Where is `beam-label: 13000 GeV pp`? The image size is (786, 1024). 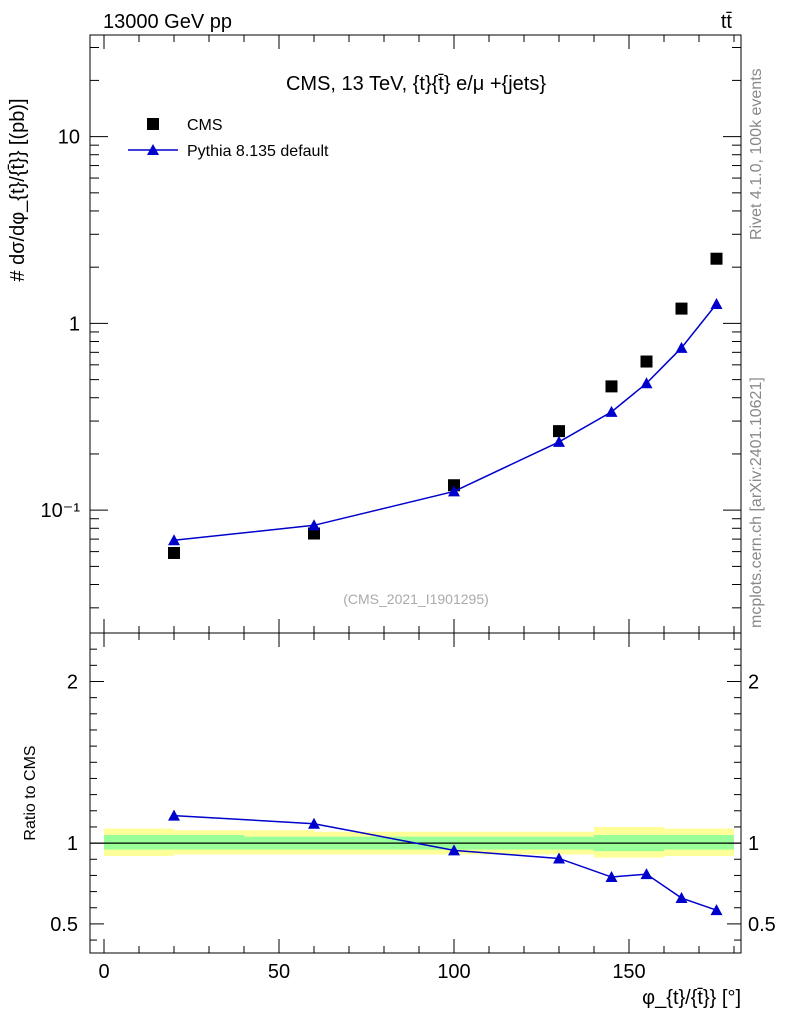
beam-label: 13000 GeV pp is located at coordinates (167, 22).